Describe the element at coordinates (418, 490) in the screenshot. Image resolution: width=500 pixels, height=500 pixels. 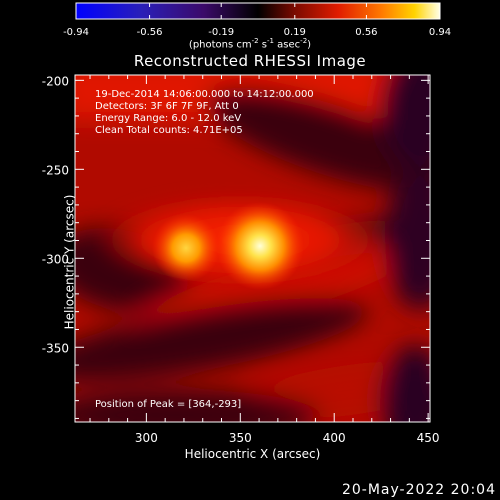
I see `footer-timestamp: 20-May-2022 20:04` at that location.